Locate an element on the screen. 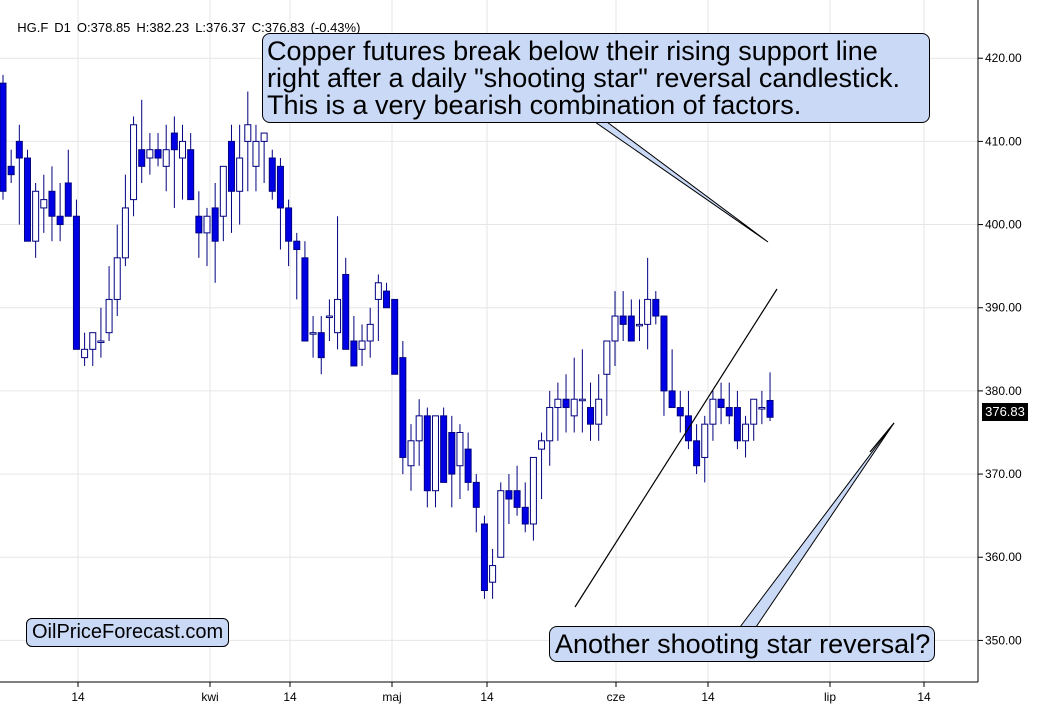 The width and height of the screenshot is (1064, 710). y-tick-label: 390.00 is located at coordinates (1003, 308).